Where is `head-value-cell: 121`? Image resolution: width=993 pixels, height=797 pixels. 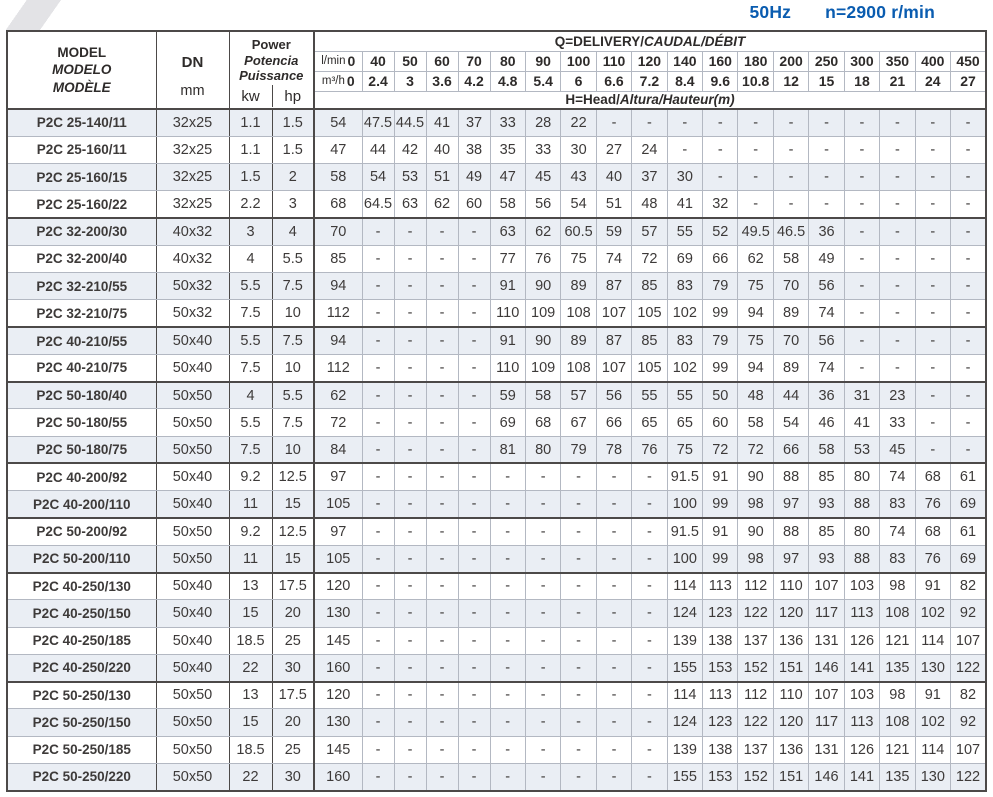 head-value-cell: 121 is located at coordinates (897, 750).